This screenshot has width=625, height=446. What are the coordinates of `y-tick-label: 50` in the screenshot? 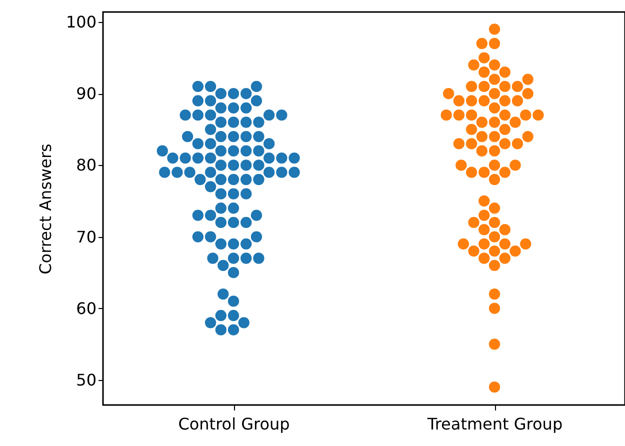 It's located at (86, 380).